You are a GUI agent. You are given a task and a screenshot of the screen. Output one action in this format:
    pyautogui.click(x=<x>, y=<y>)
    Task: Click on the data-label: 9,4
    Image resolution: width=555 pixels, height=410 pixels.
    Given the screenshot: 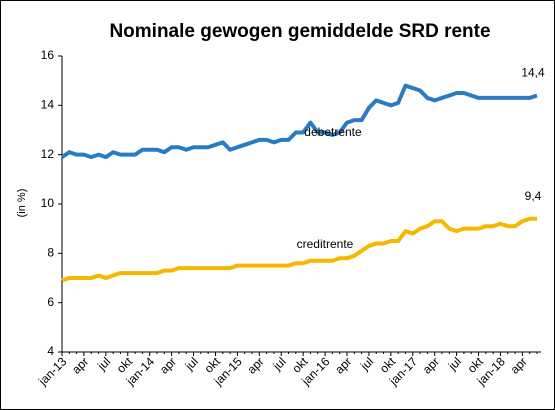 What is the action you would take?
    pyautogui.click(x=533, y=196)
    